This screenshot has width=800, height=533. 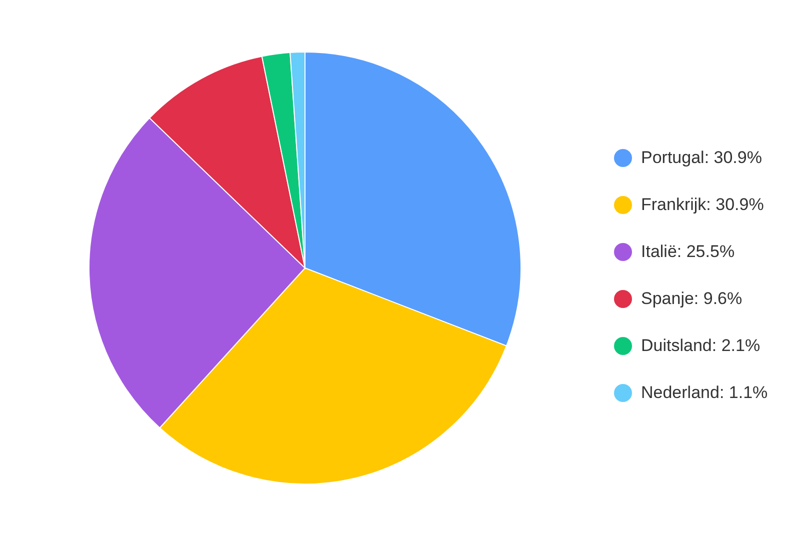 I want to click on legend-label: Spanje: 9.6%, so click(x=691, y=299).